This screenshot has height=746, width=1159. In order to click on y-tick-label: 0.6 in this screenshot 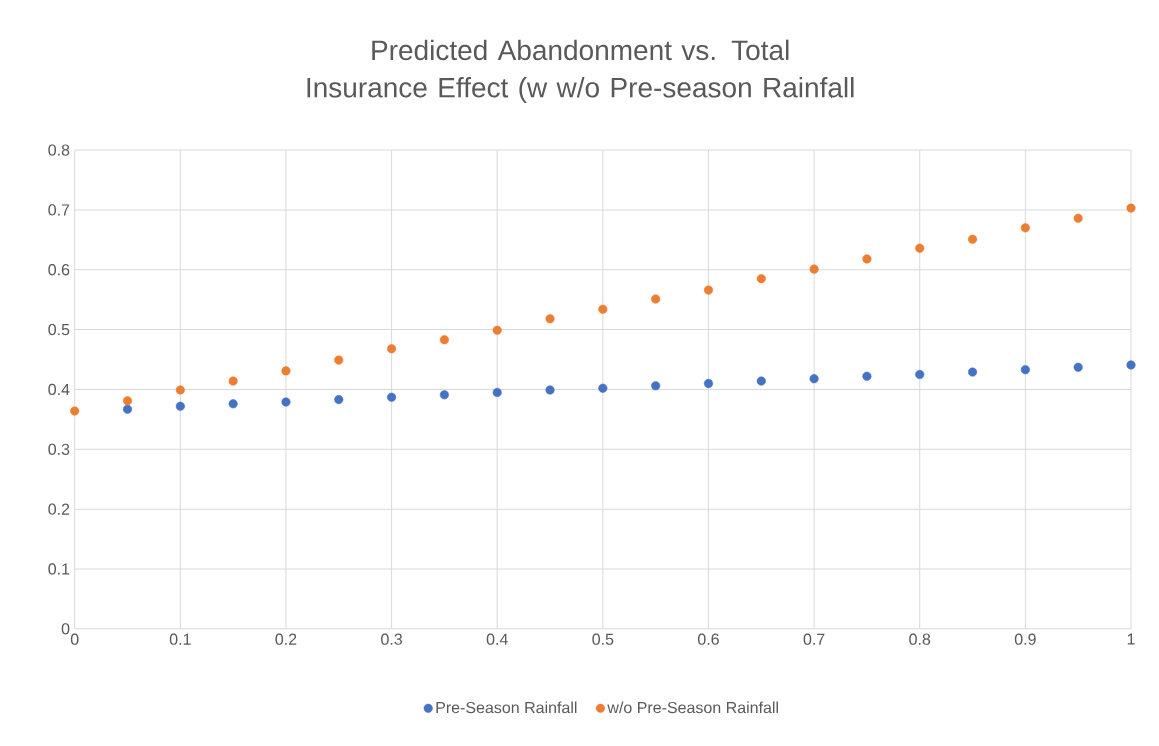, I will do `click(59, 269)`.